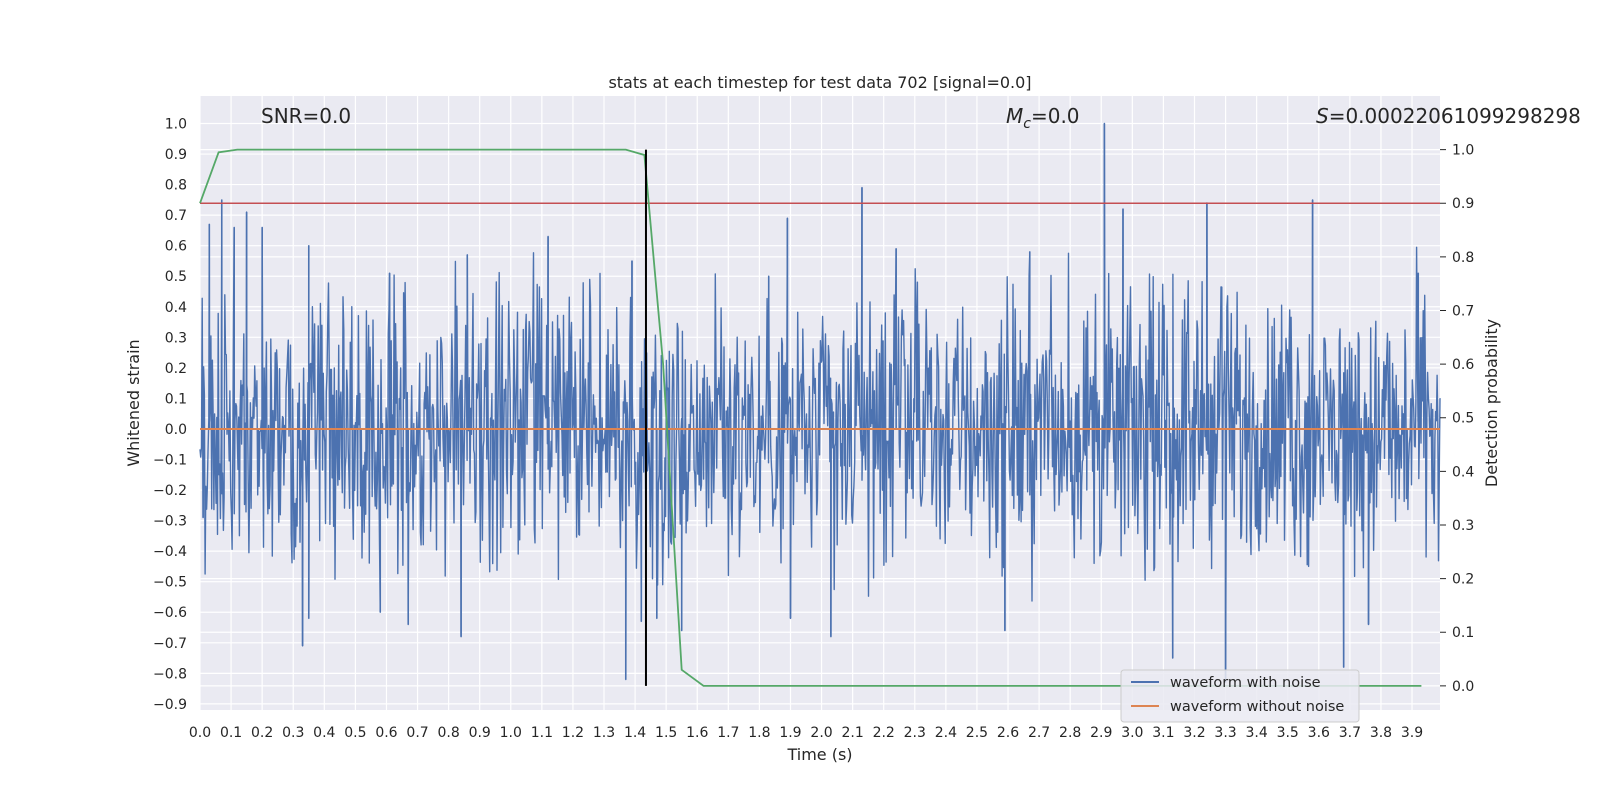 This screenshot has height=800, width=1600. Describe the element at coordinates (1319, 733) in the screenshot. I see `x-tick-label: 3.6` at that location.